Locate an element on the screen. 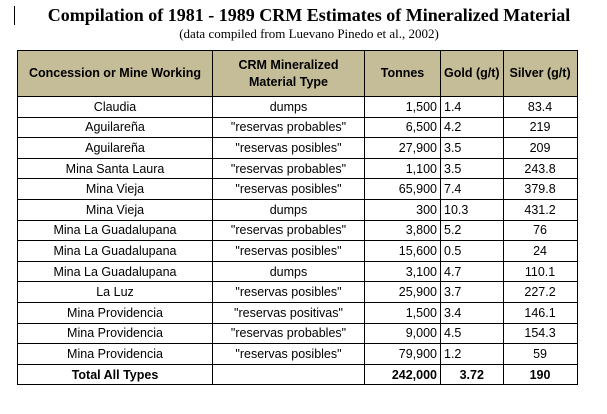 This screenshot has width=607, height=414. cell-tonnes: 3,100 is located at coordinates (402, 271).